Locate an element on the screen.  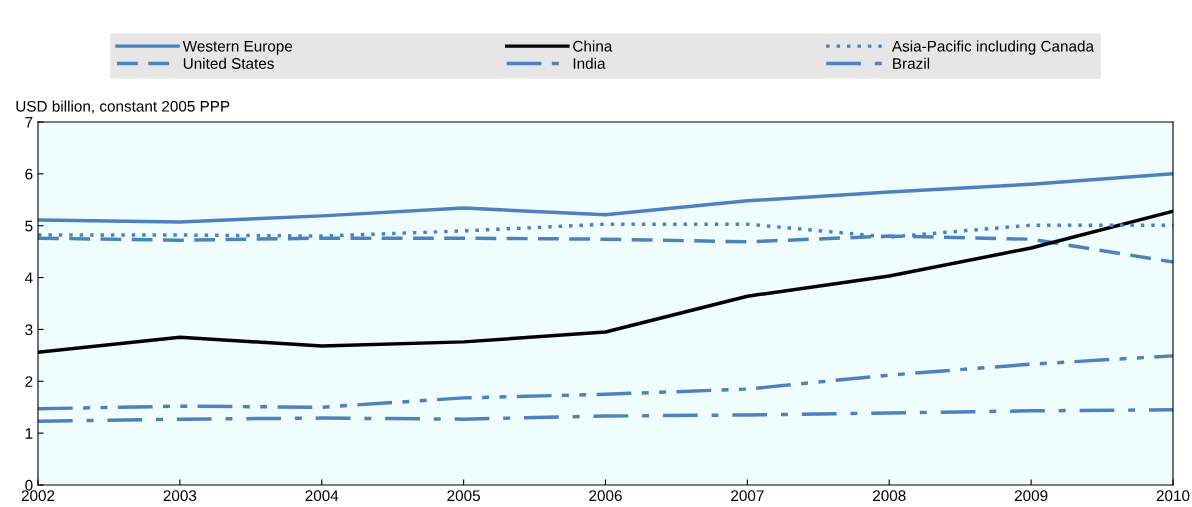
x-tick-label: 2010 is located at coordinates (1173, 496).